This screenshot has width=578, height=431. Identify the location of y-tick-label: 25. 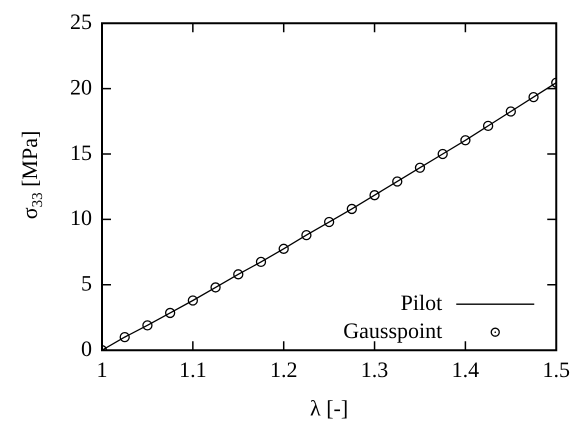
(81, 21).